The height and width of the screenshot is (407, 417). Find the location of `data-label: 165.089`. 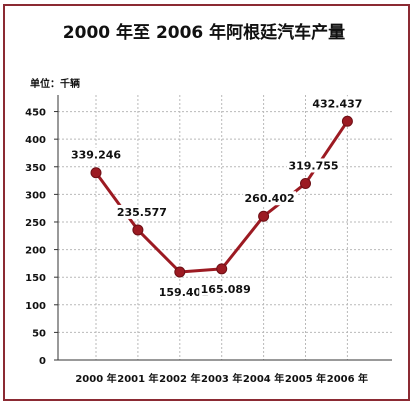

data-label: 165.089 is located at coordinates (226, 289).